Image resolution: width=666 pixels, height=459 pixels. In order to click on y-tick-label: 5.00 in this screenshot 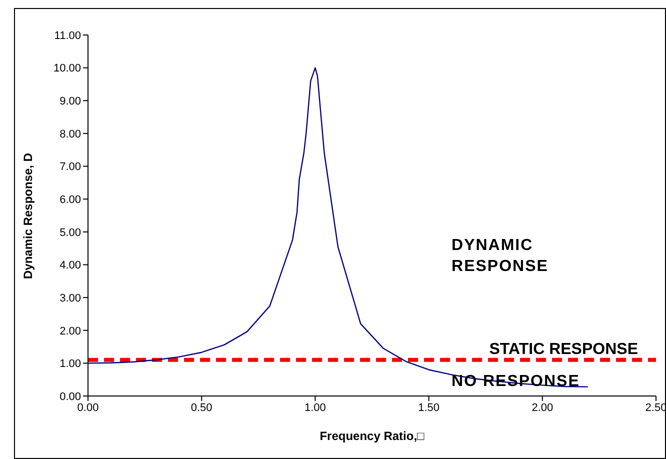, I will do `click(70, 232)`.